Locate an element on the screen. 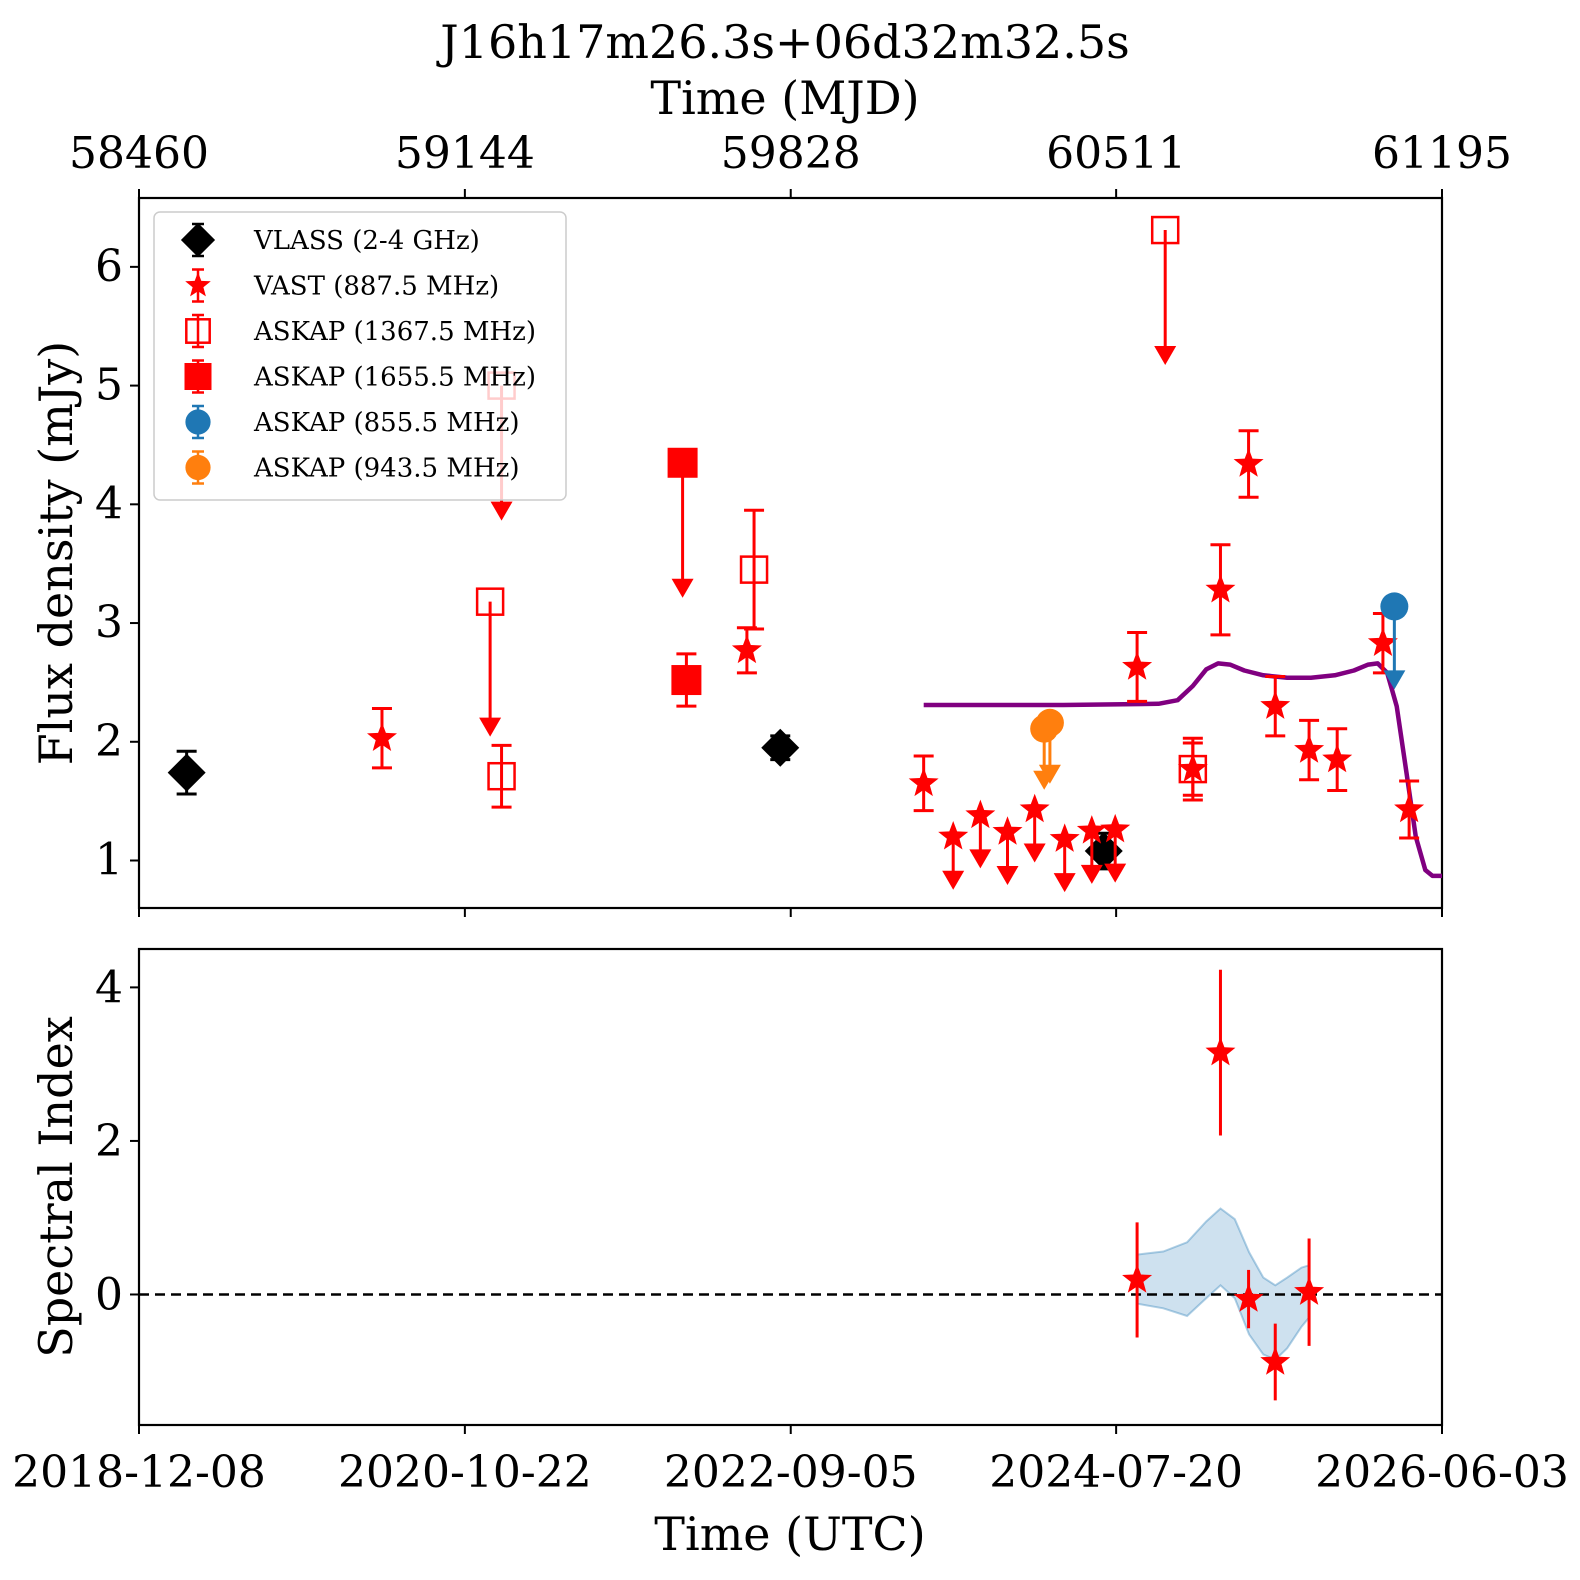 The width and height of the screenshot is (1580, 1580). legend-marker-askap855 is located at coordinates (198, 422).